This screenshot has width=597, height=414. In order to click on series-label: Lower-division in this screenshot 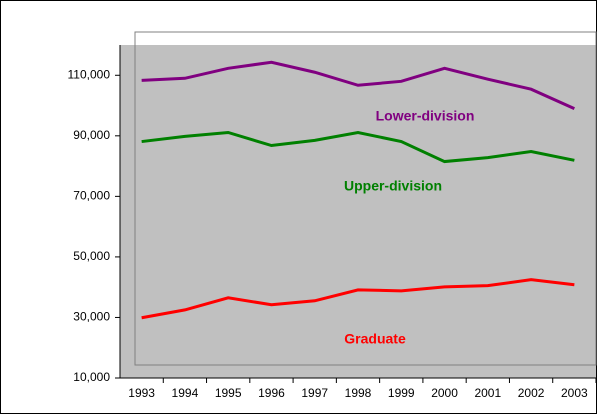, I will do `click(425, 116)`.